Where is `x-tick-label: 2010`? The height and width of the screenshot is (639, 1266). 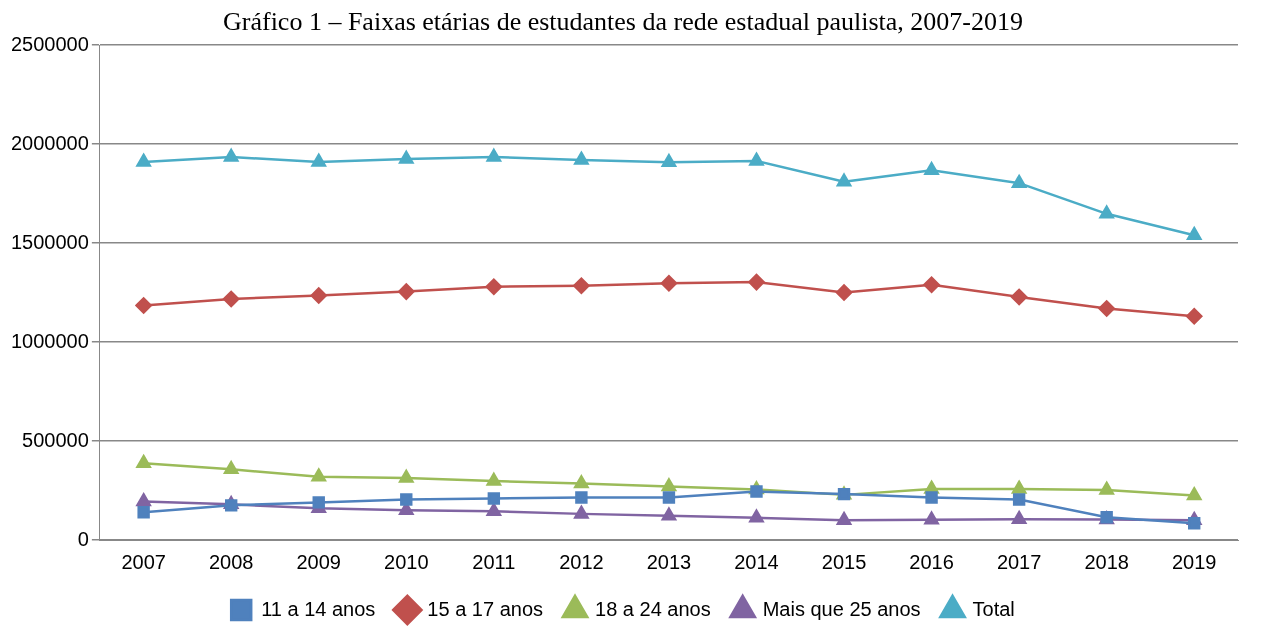
x-tick-label: 2010 is located at coordinates (406, 561).